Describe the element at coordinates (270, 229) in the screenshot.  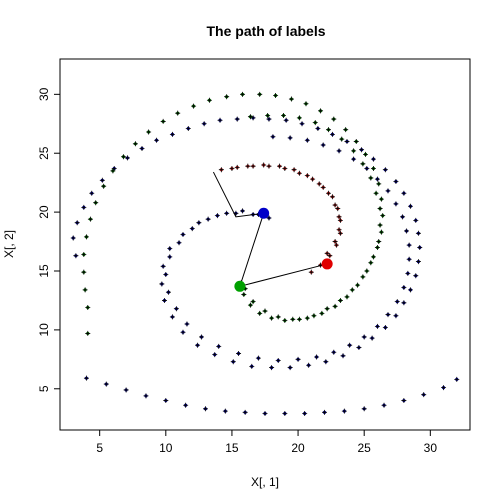
I see `path-line` at that location.